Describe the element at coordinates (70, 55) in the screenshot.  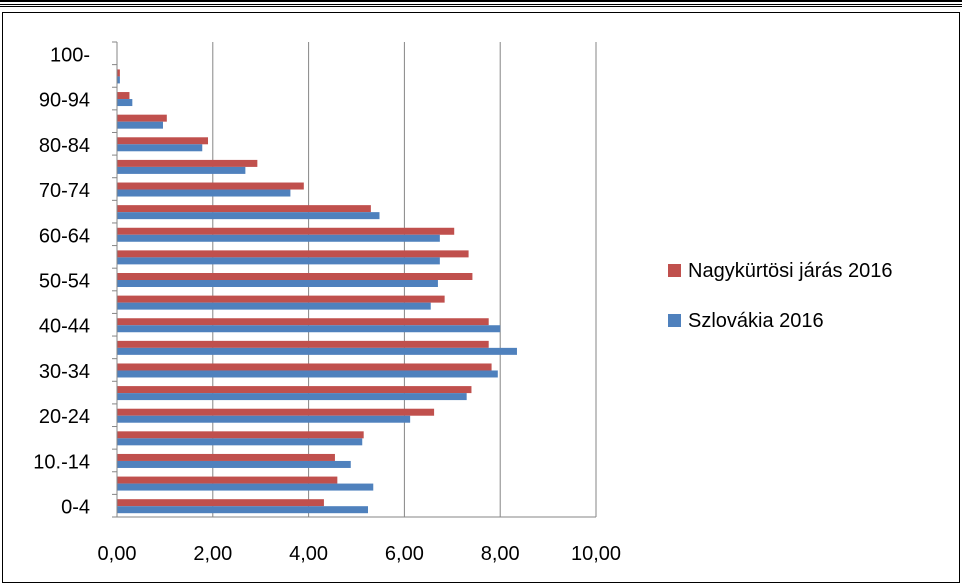
I see `category-label: 100-` at that location.